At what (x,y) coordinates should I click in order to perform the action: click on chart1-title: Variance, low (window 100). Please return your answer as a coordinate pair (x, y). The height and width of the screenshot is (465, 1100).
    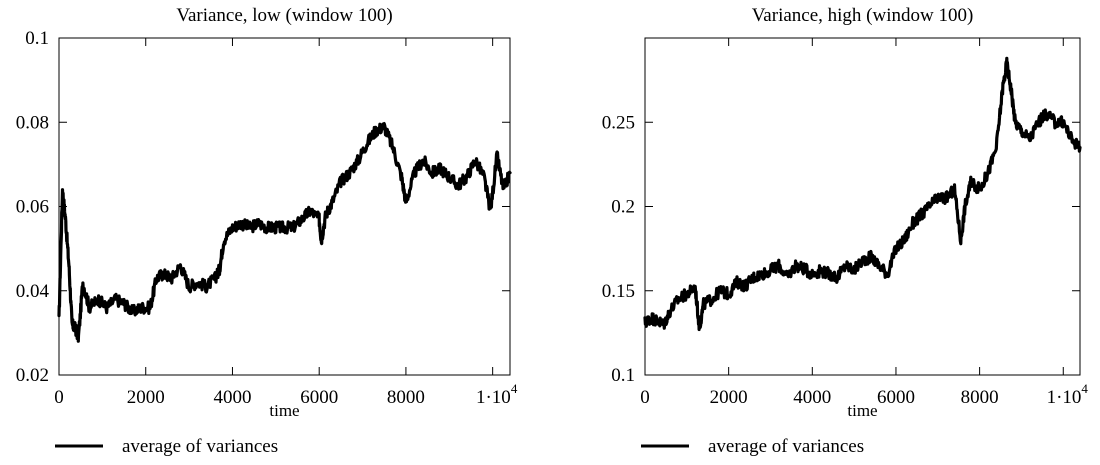
    Looking at the image, I should click on (284, 15).